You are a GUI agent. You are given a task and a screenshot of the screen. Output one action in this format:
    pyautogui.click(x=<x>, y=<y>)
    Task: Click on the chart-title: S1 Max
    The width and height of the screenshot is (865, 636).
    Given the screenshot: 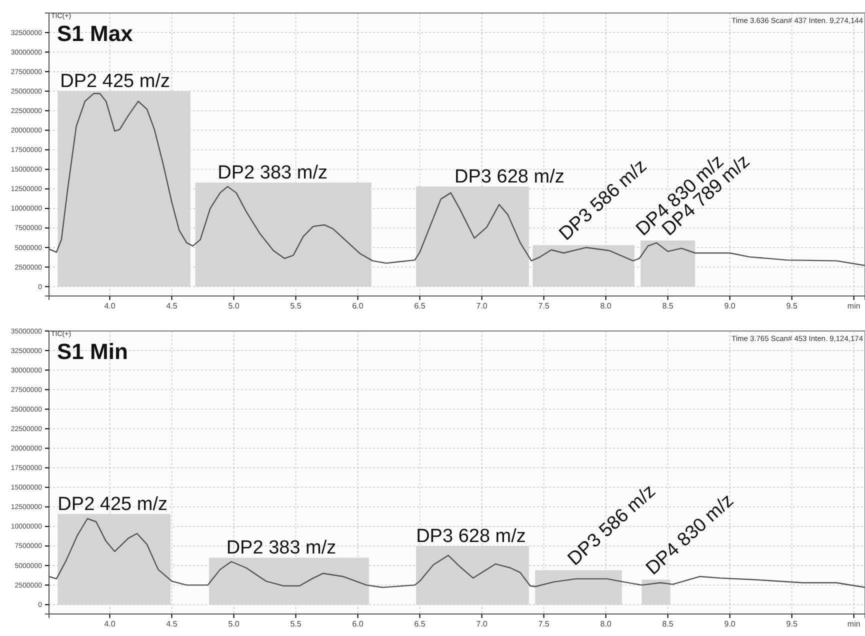 What is the action you would take?
    pyautogui.click(x=95, y=33)
    